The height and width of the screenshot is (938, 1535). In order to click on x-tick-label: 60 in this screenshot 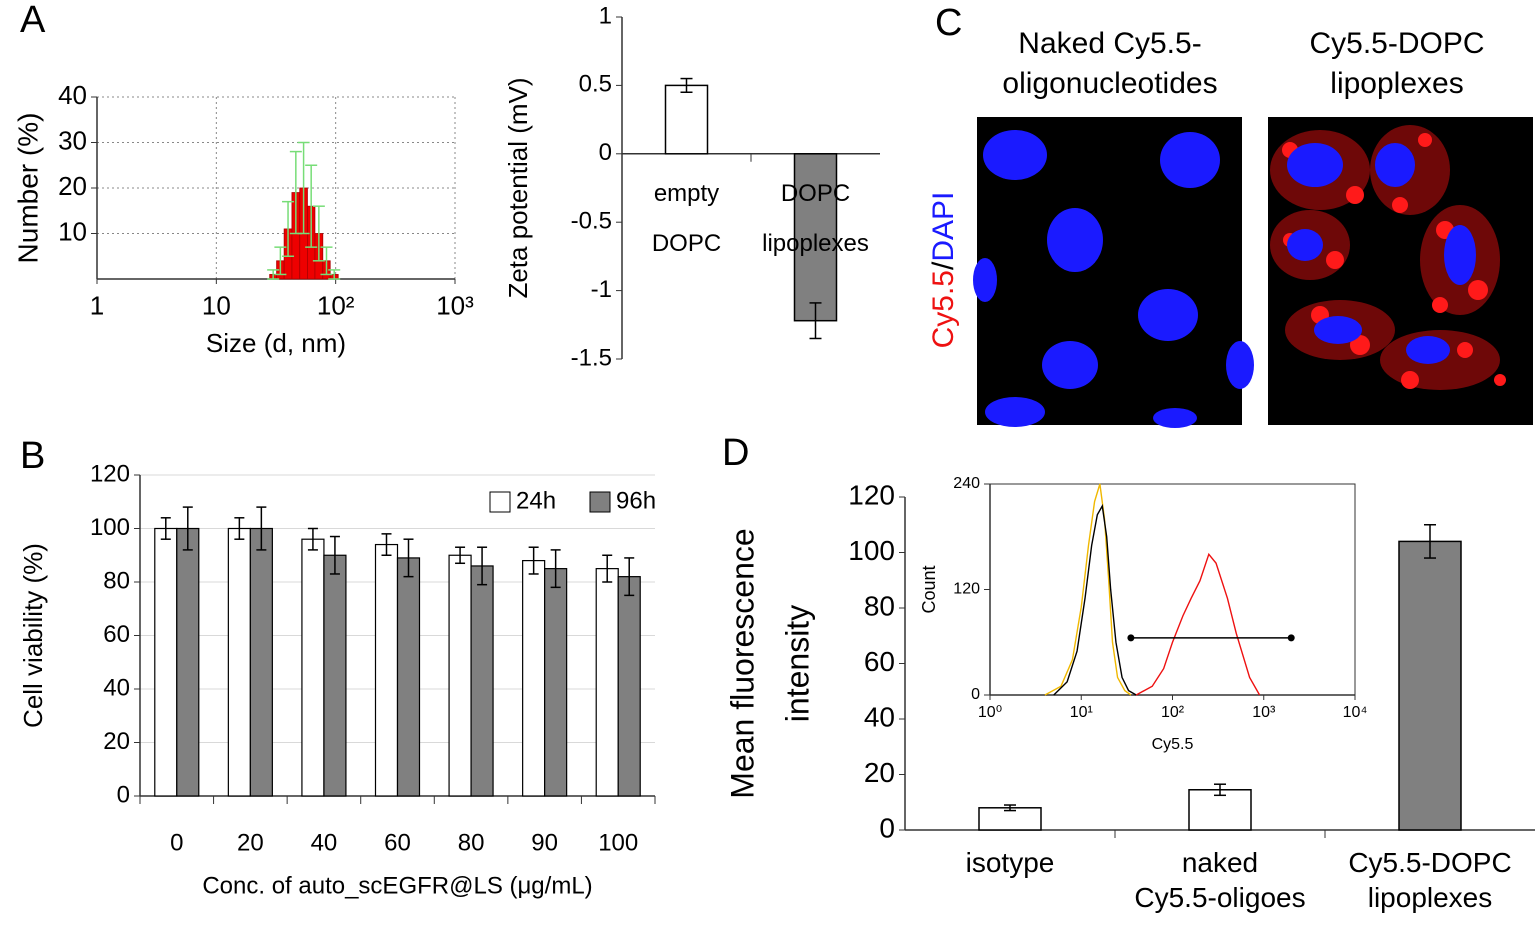, I will do `click(397, 842)`.